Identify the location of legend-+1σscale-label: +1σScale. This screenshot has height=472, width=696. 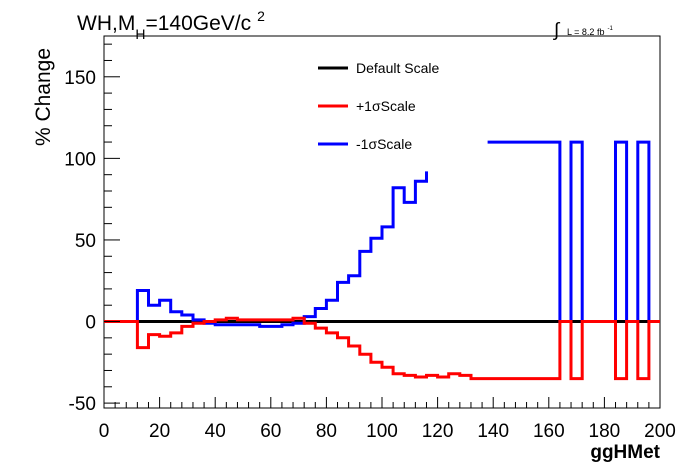
(386, 106).